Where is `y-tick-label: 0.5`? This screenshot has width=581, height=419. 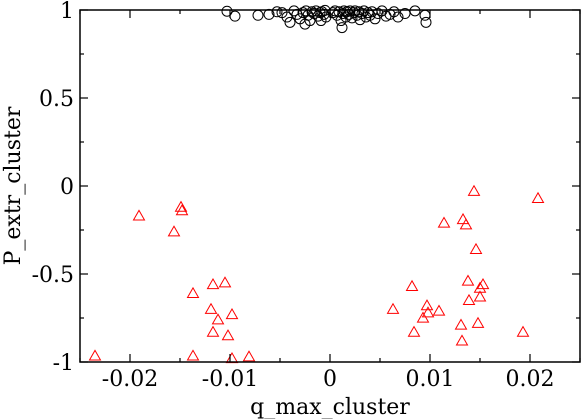 y-tick-label: 0.5 is located at coordinates (56, 99).